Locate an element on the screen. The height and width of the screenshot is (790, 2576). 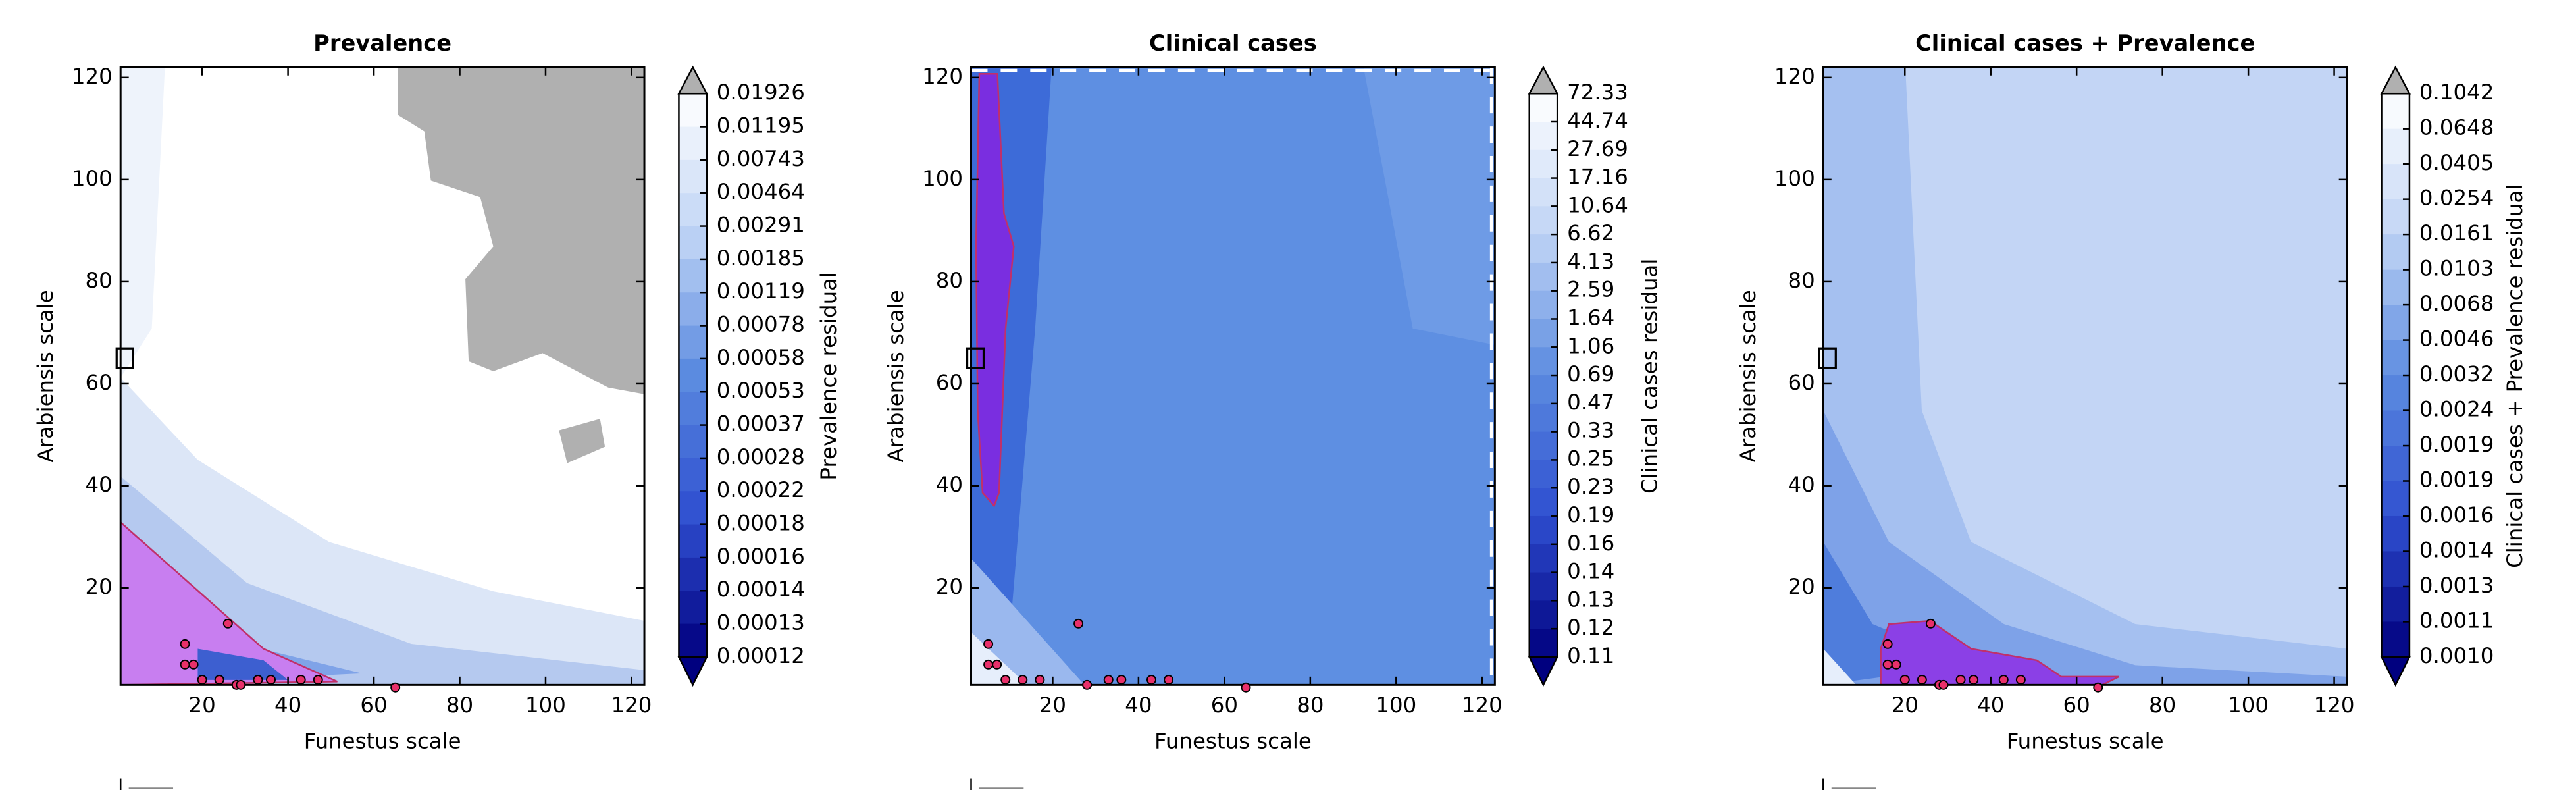
colorbar-tick-label: 0.00018 is located at coordinates (761, 524).